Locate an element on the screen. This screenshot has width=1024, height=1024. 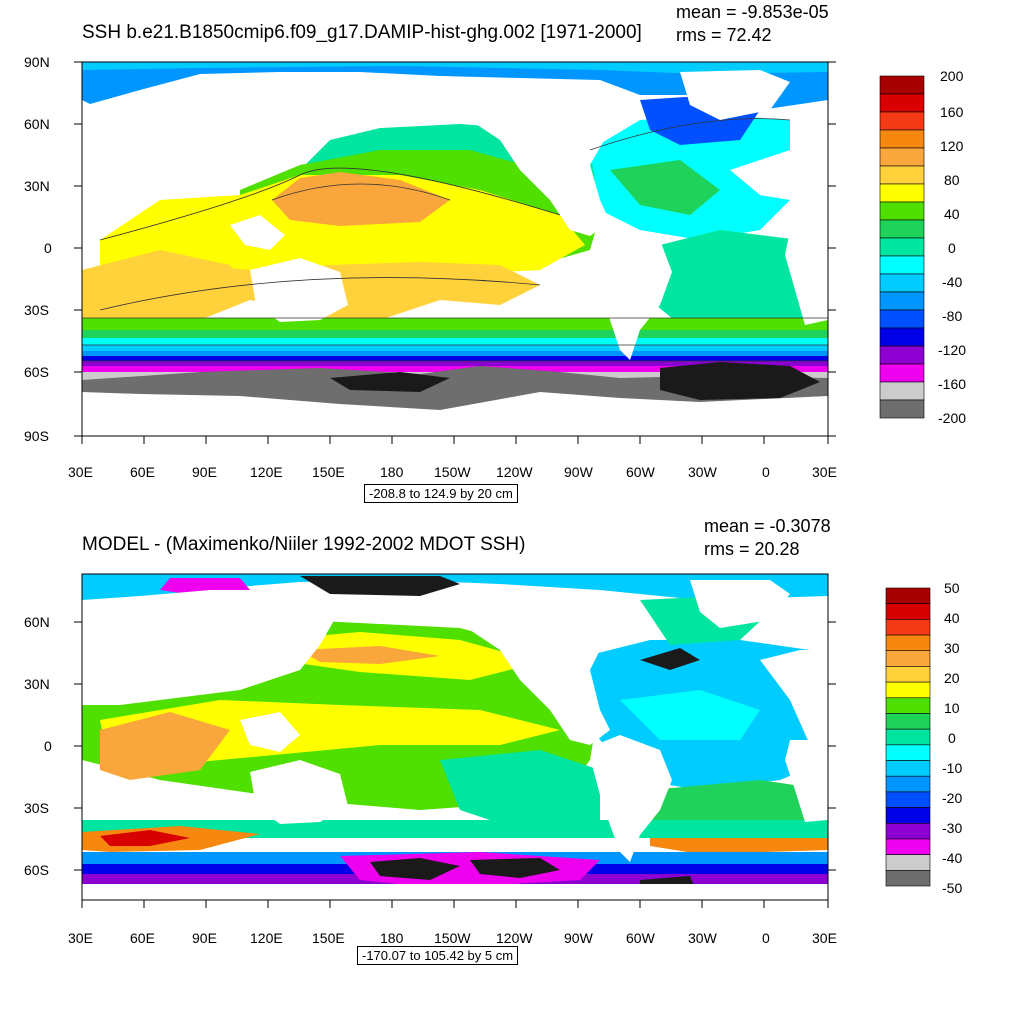
panel1-south-america is located at coordinates (632, 292).